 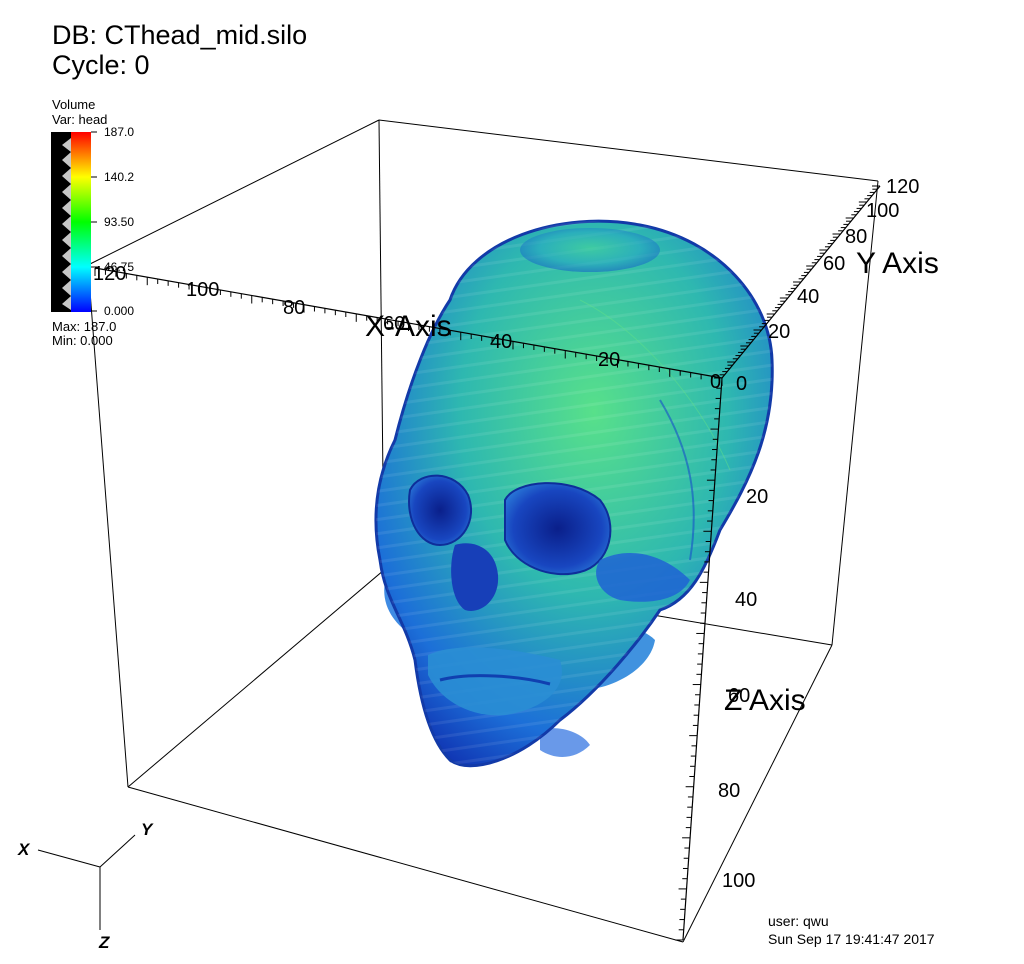 I want to click on z-tick-label: 100, so click(x=738, y=881).